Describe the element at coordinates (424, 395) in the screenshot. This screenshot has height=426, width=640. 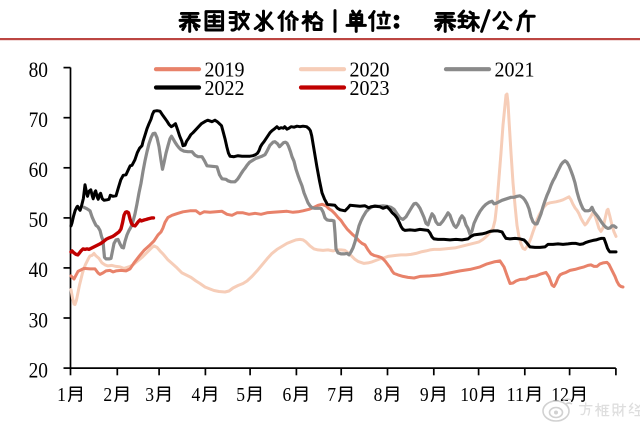
I see `svg-text: 9` at that location.